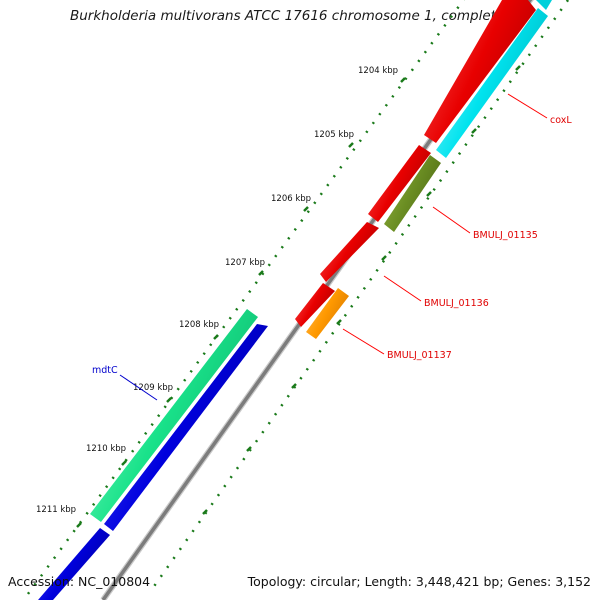 The width and height of the screenshot is (600, 600). I want to click on gene-label-BMULJ_01135: BMULJ_01135, so click(505, 235).